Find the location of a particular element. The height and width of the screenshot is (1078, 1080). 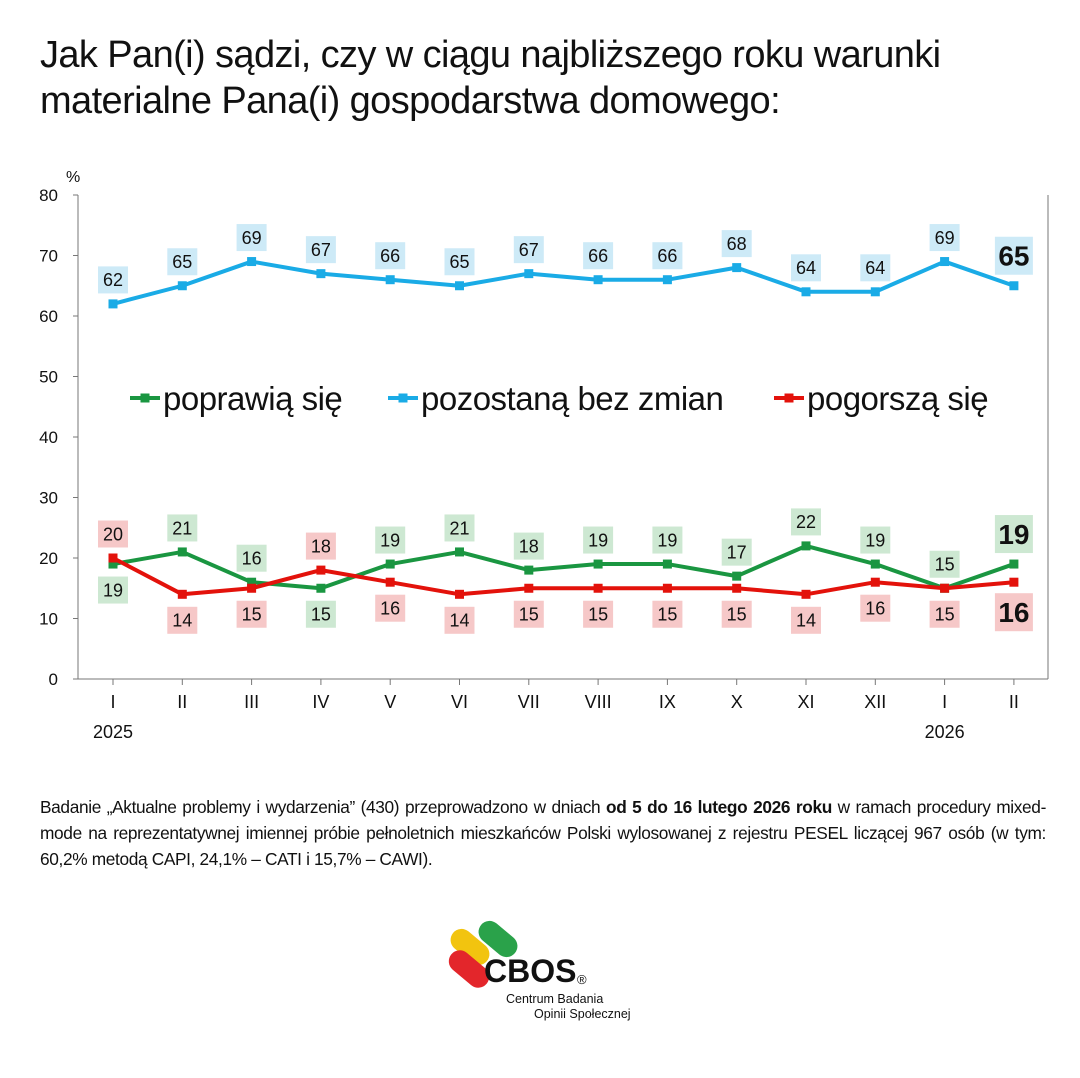

data-label-text: 17 is located at coordinates (737, 552).